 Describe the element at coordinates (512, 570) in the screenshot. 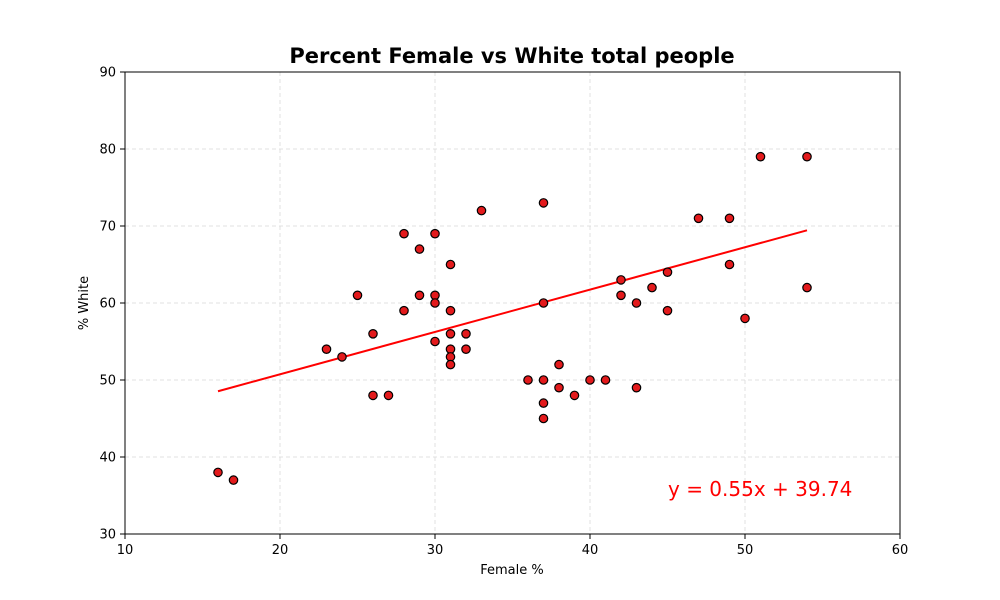

I see `x-axis-label: Female %` at that location.